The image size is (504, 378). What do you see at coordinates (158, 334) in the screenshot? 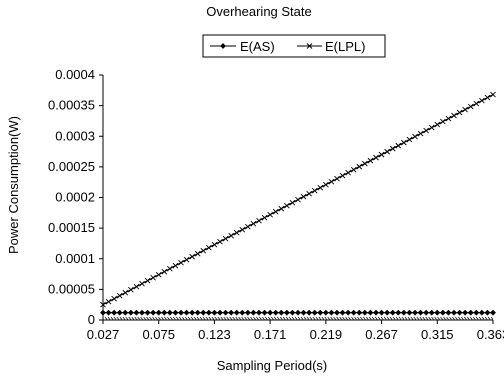
I see `x-tick-label: 0.075` at bounding box center [158, 334].